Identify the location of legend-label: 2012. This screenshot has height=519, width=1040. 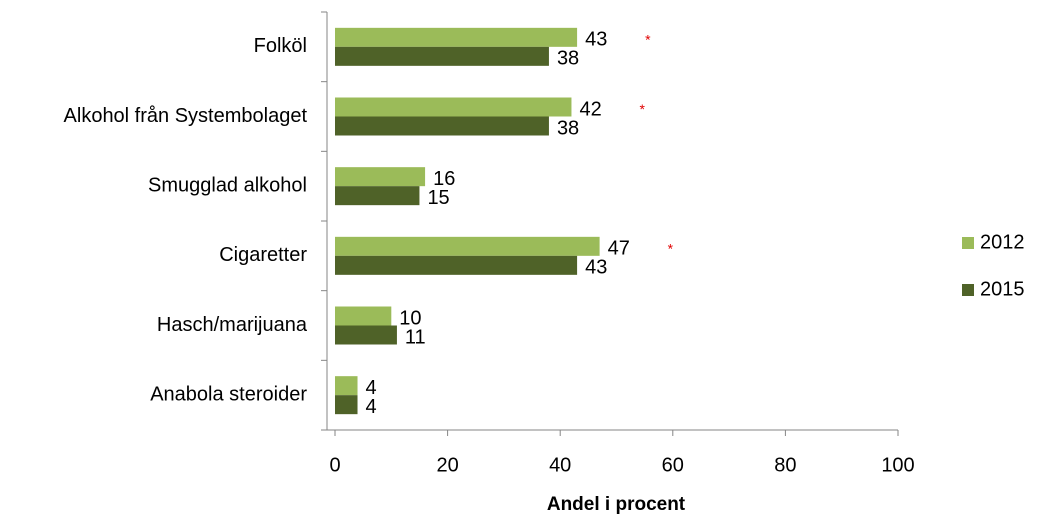
(1002, 242).